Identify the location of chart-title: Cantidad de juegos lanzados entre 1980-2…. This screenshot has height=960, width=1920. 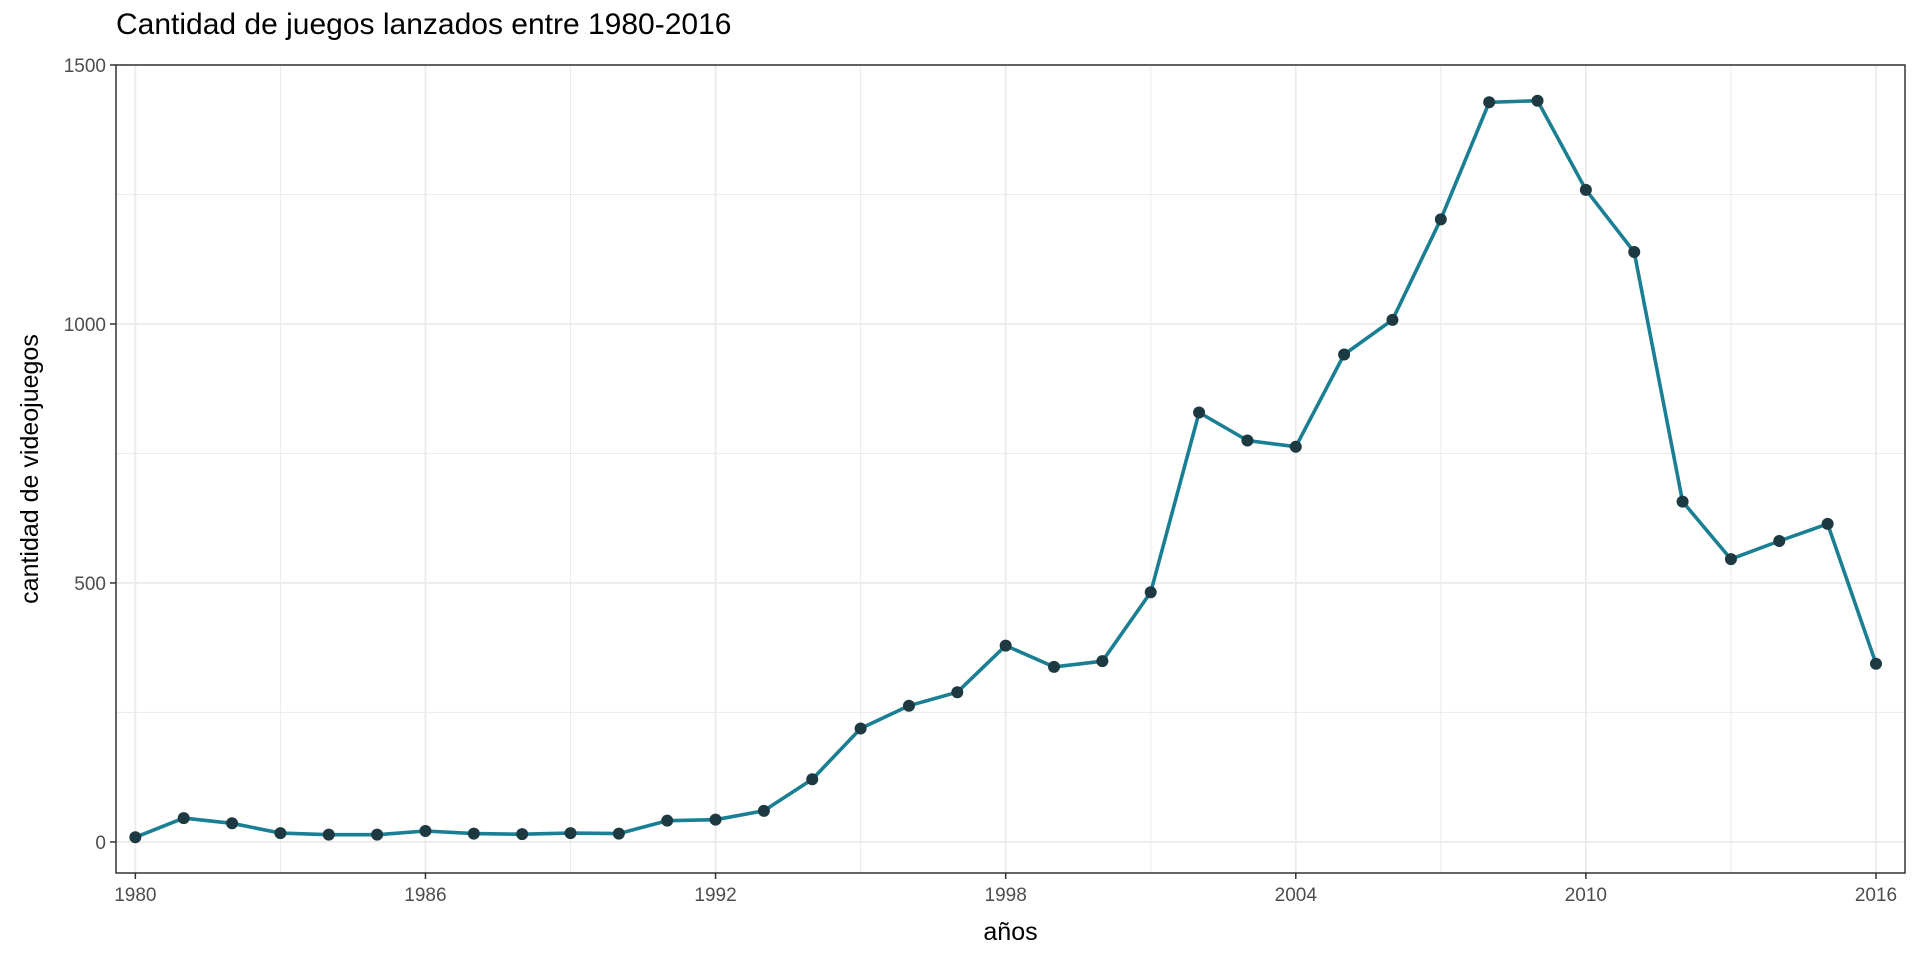
(424, 24).